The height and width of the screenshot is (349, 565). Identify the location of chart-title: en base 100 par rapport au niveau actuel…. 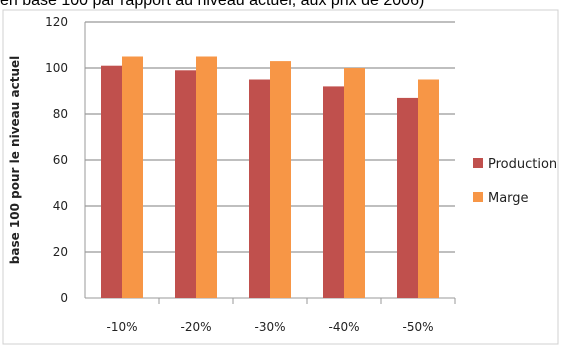
(212, 4).